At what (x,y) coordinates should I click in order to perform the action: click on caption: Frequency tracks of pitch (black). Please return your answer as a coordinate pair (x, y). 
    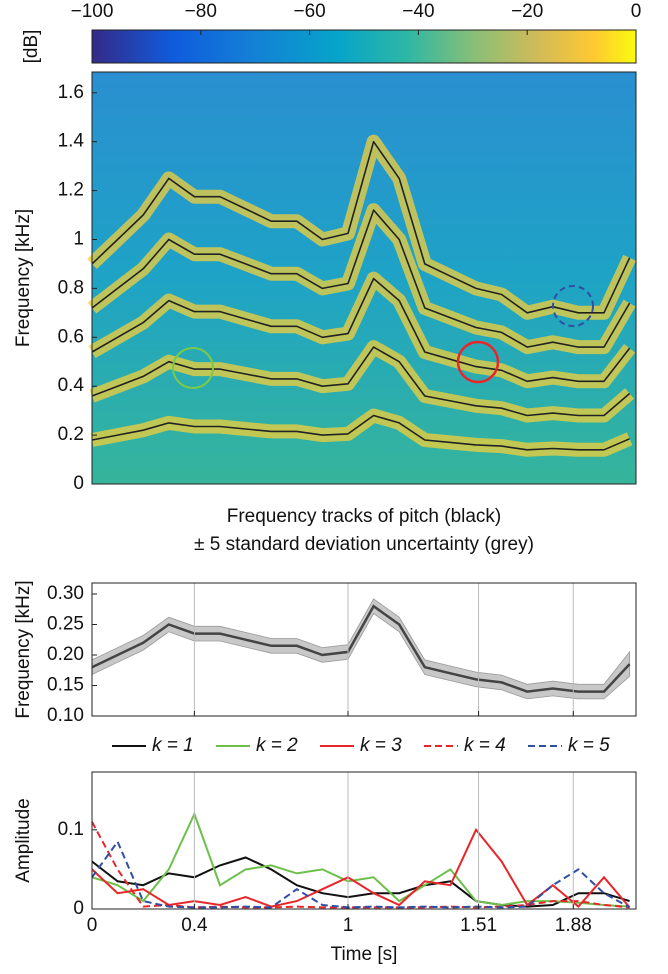
    Looking at the image, I should click on (364, 516).